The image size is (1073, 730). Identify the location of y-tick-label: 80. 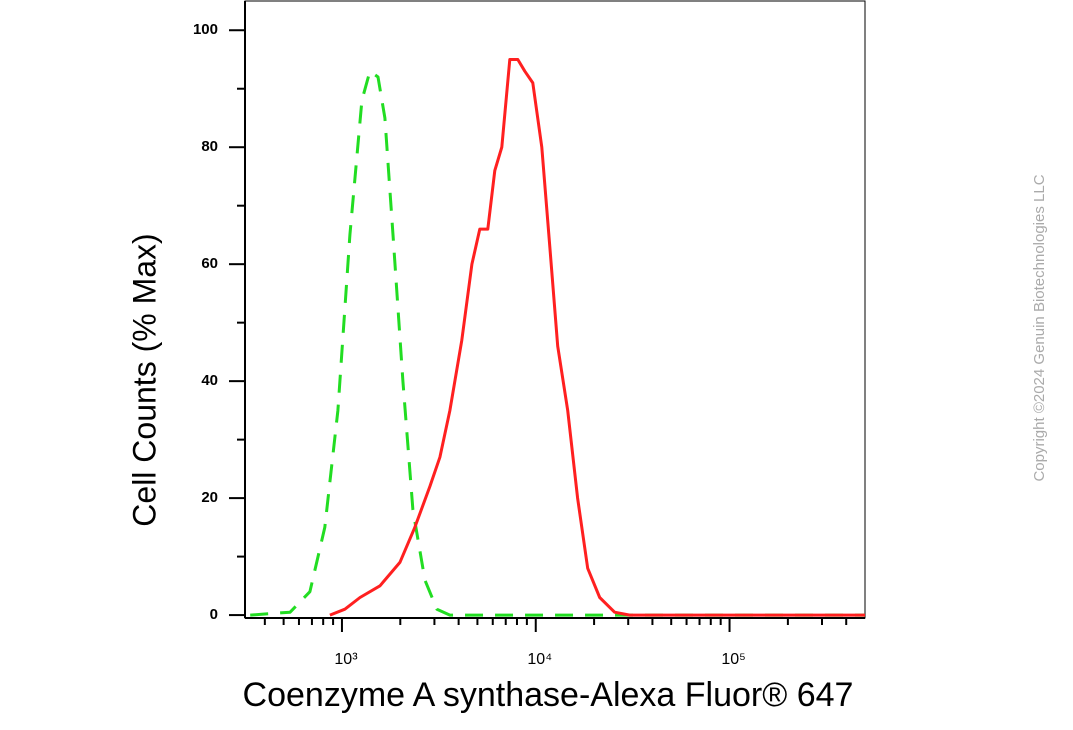
(209, 146).